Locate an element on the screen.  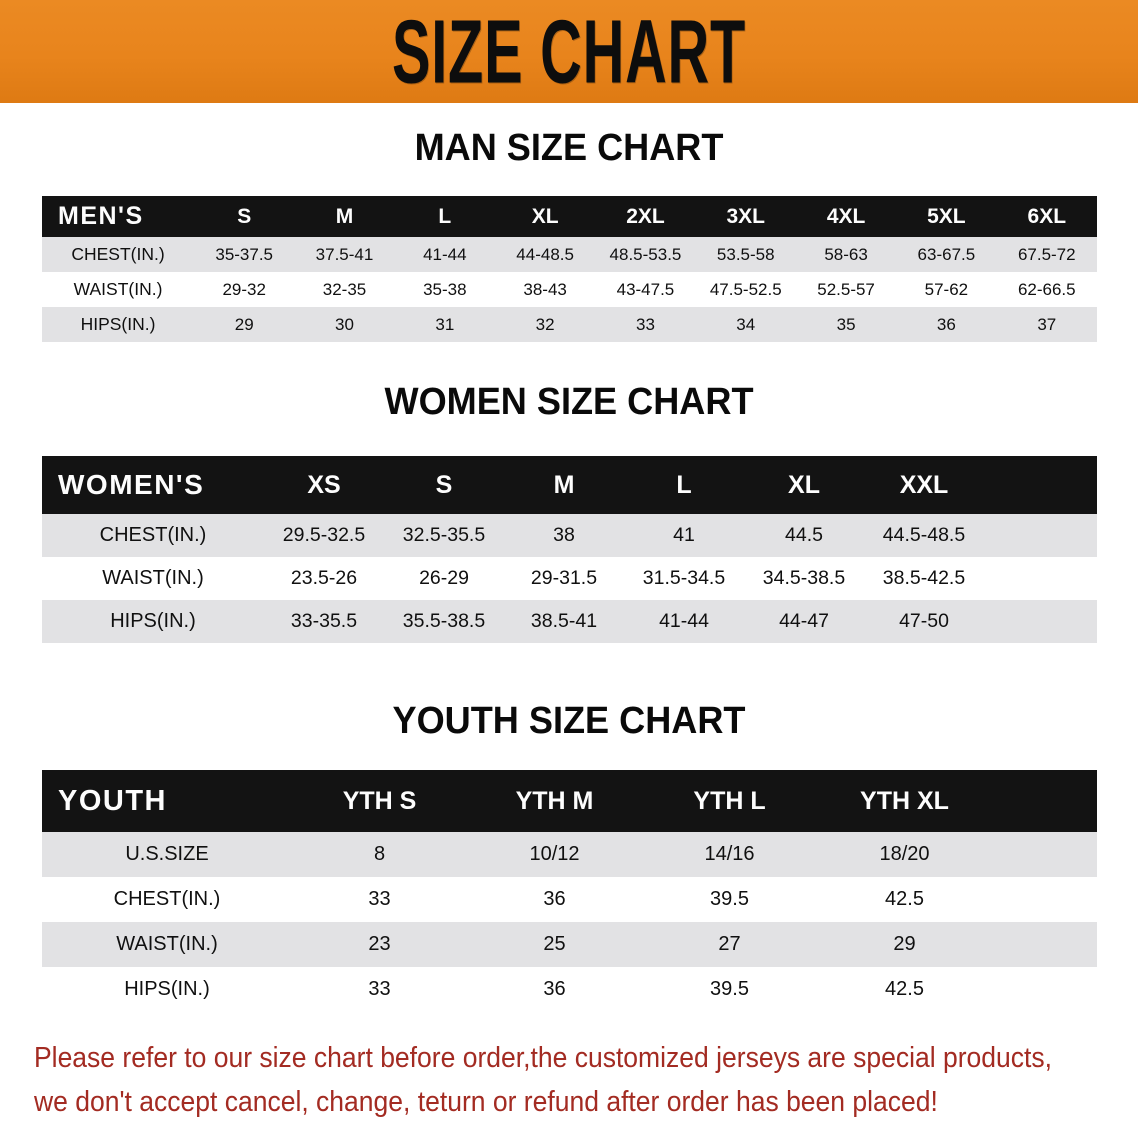
men-chest-6xl: 67.5-72 is located at coordinates (1046, 254).